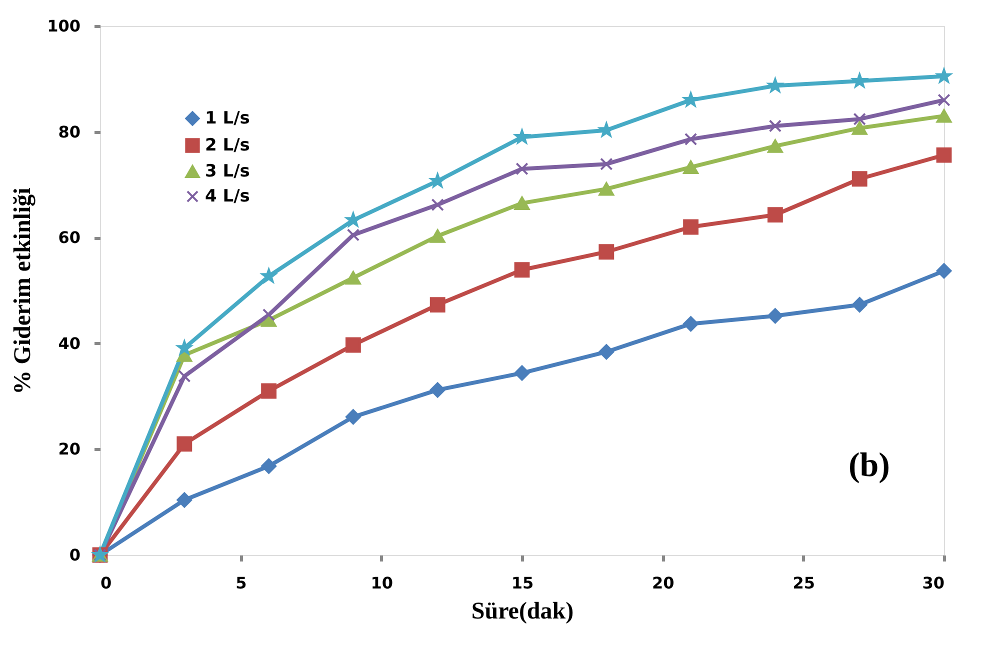 This screenshot has height=646, width=989. Describe the element at coordinates (227, 146) in the screenshot. I see `legend-label: 2 L/s` at that location.